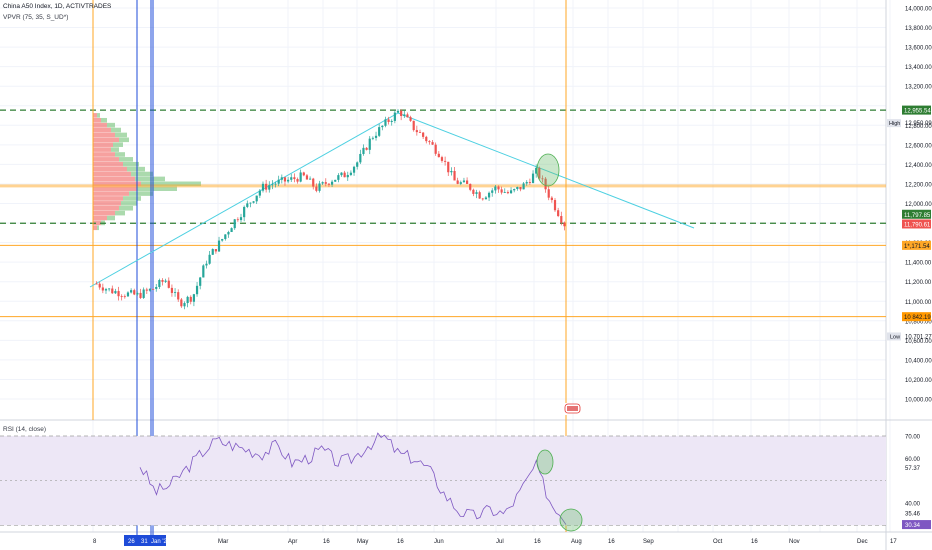  I want to click on green-circle-rsi-top, so click(545, 462).